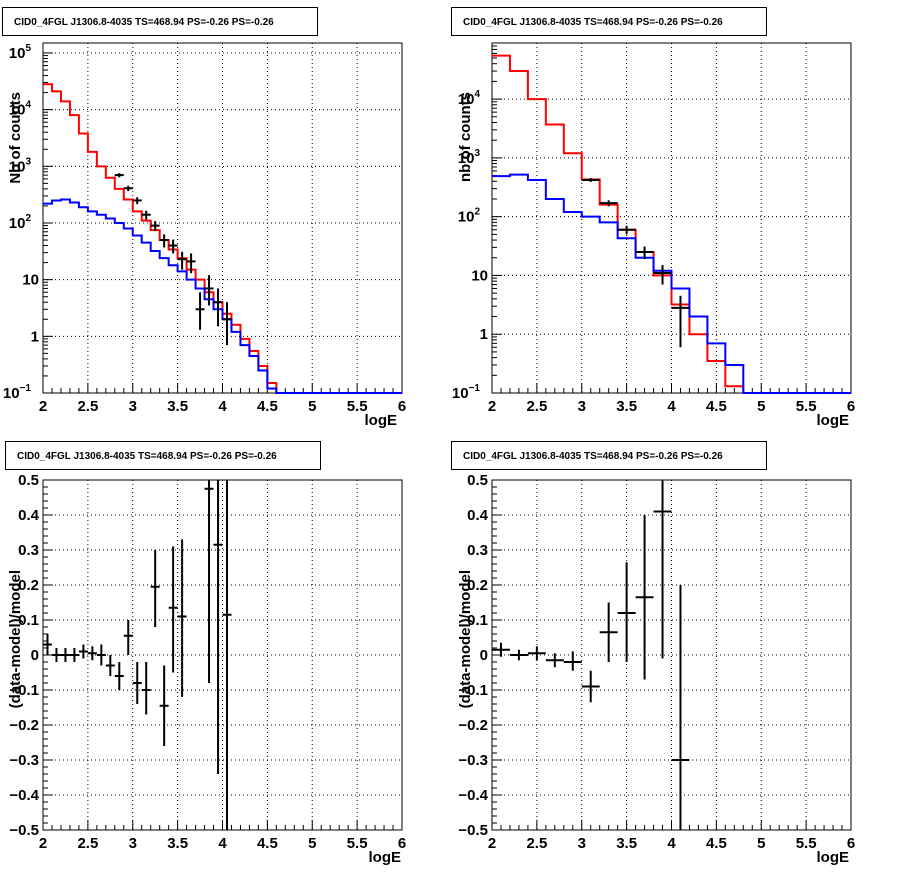  I want to click on y-tick-label: 10⁵, so click(20, 52).